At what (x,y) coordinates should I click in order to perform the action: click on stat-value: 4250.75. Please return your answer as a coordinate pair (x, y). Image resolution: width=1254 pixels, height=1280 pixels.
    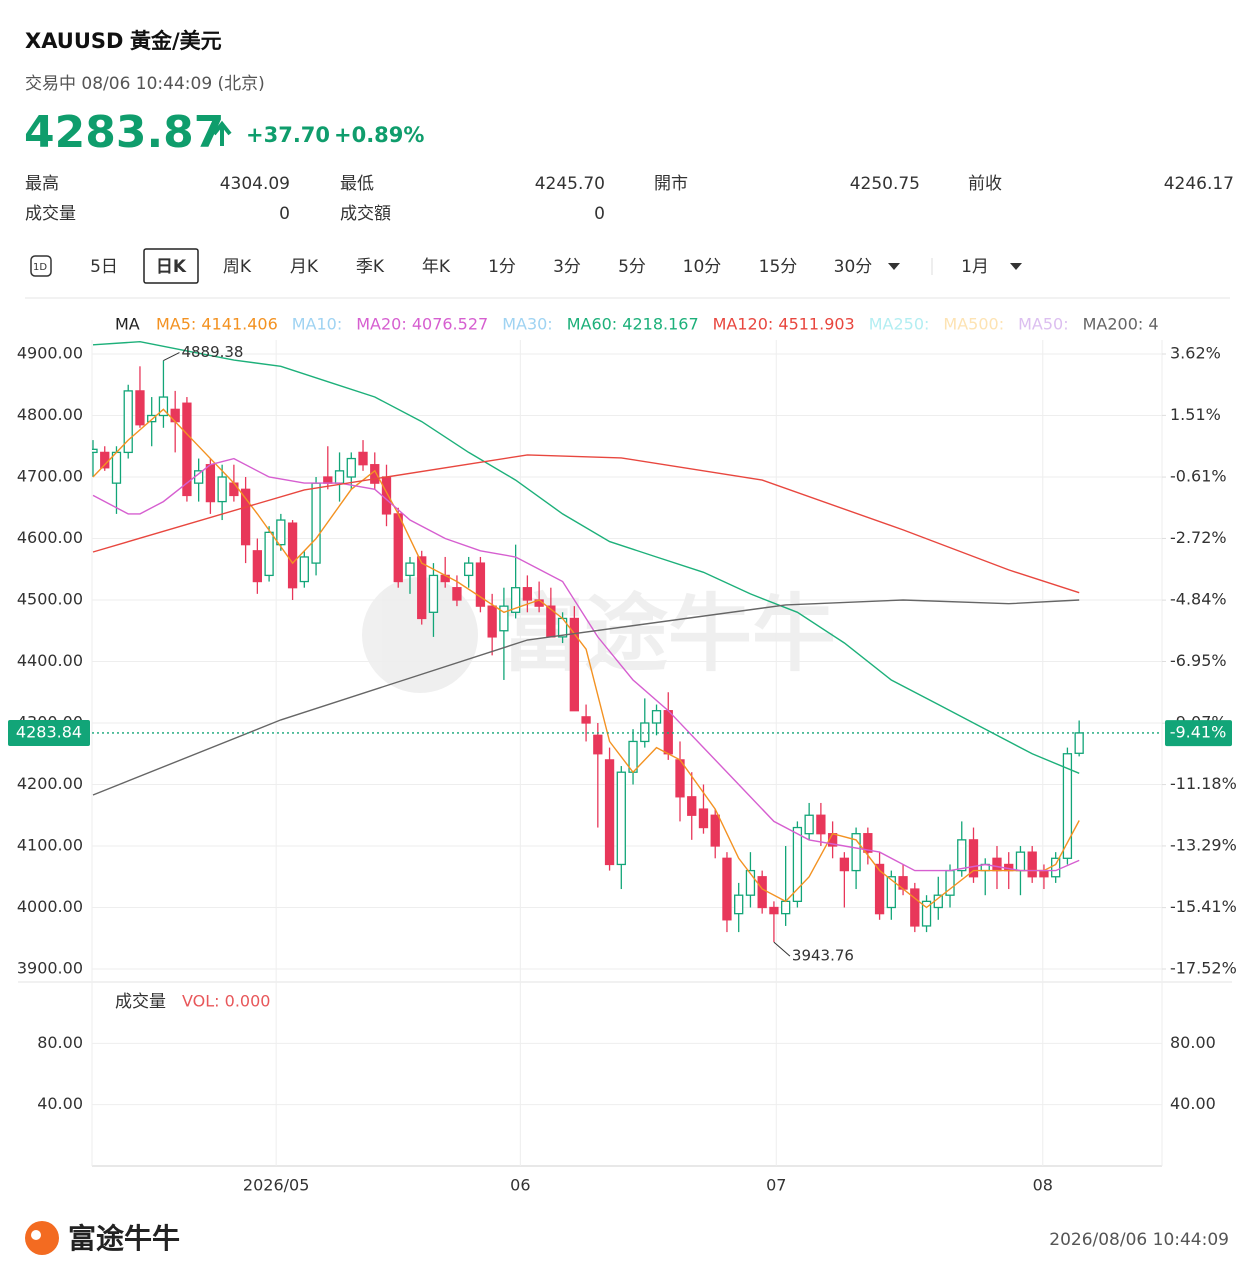
    Looking at the image, I should click on (885, 184).